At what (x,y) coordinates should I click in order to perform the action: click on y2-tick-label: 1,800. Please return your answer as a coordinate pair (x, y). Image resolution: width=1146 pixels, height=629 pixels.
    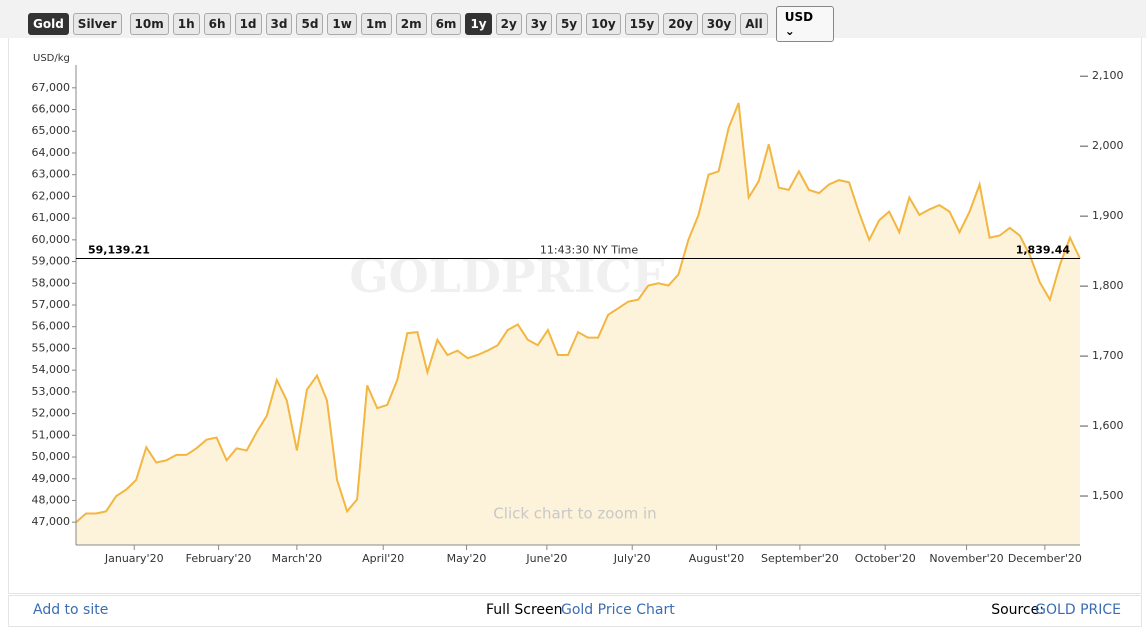
    Looking at the image, I should click on (1108, 285).